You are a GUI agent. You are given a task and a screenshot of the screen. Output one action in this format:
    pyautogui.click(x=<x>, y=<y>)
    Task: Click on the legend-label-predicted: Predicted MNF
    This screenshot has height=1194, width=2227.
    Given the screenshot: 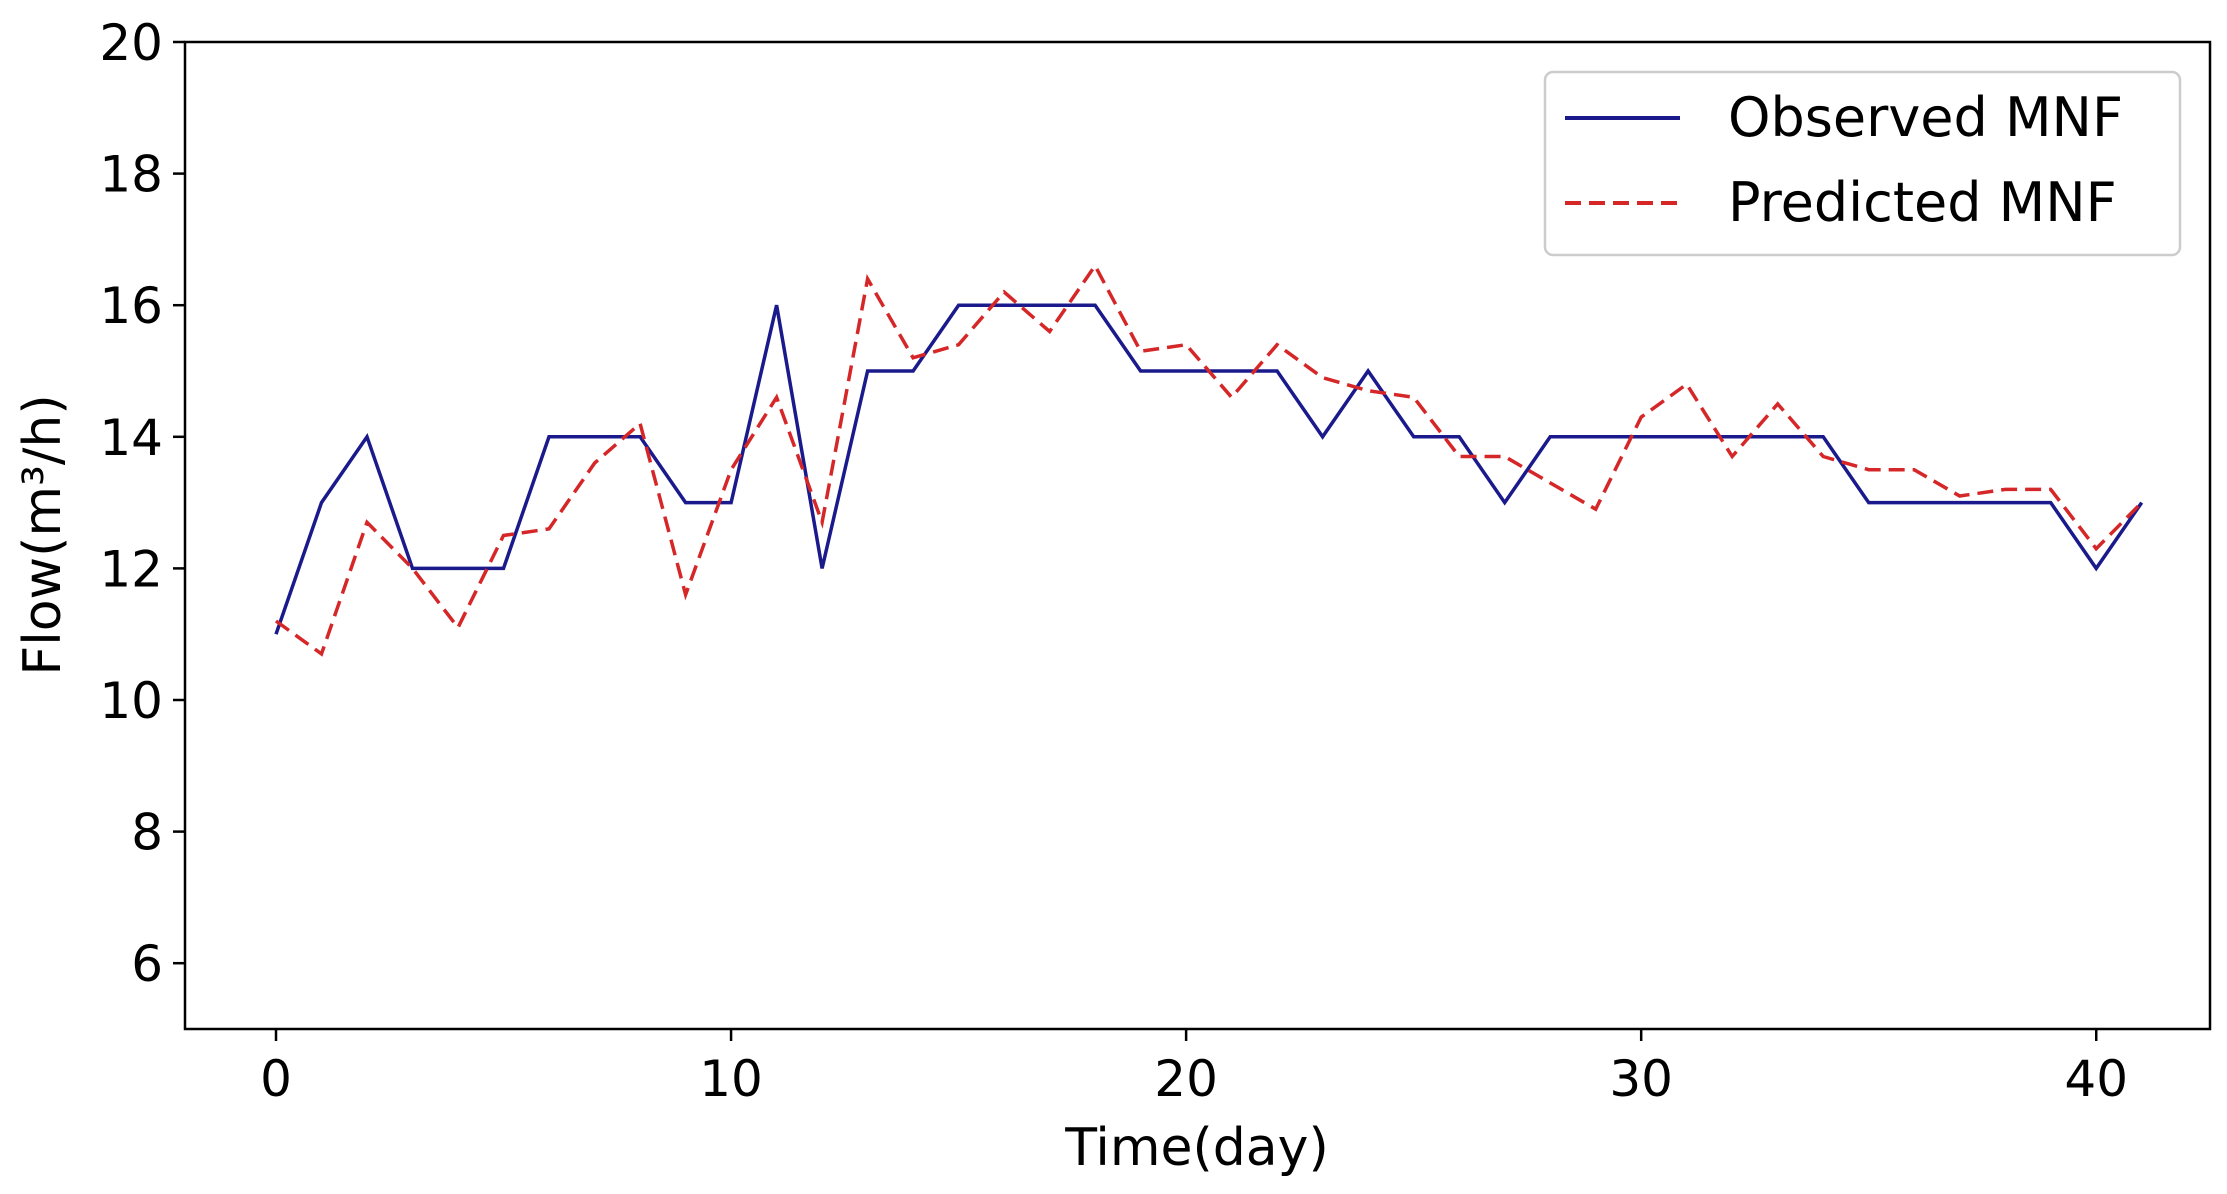 What is the action you would take?
    pyautogui.click(x=1922, y=202)
    